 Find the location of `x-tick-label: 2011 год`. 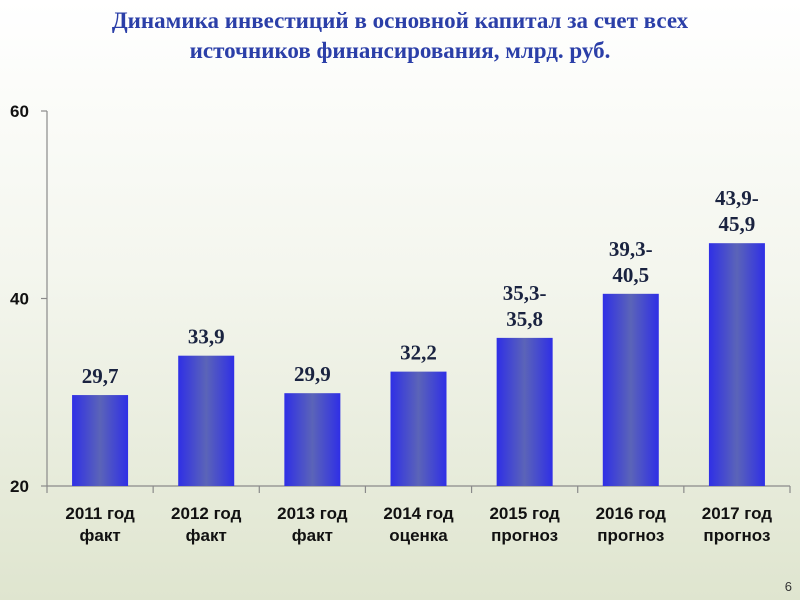

x-tick-label: 2011 год is located at coordinates (100, 513).